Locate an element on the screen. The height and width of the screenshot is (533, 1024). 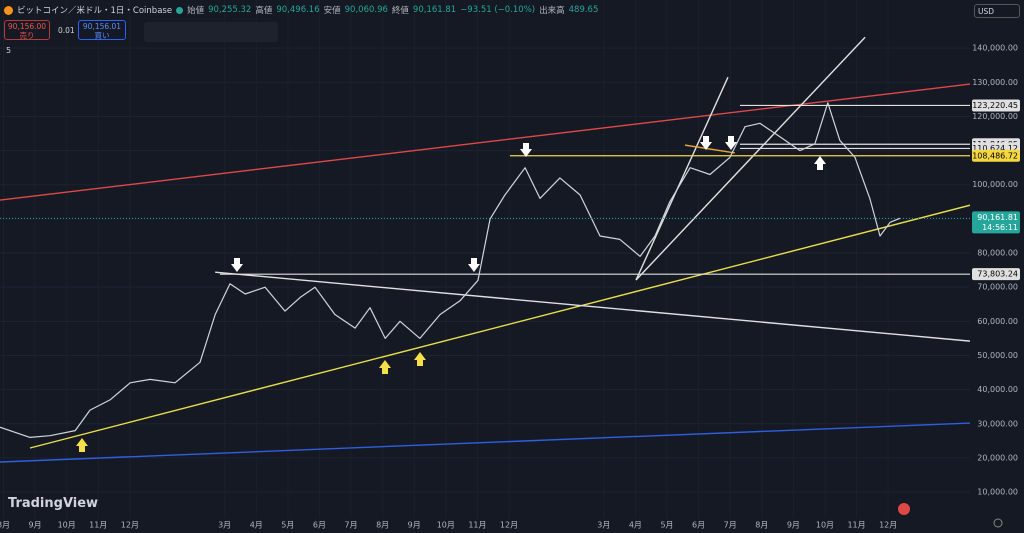
y-tick-label: 50,000.00 is located at coordinates (997, 355).